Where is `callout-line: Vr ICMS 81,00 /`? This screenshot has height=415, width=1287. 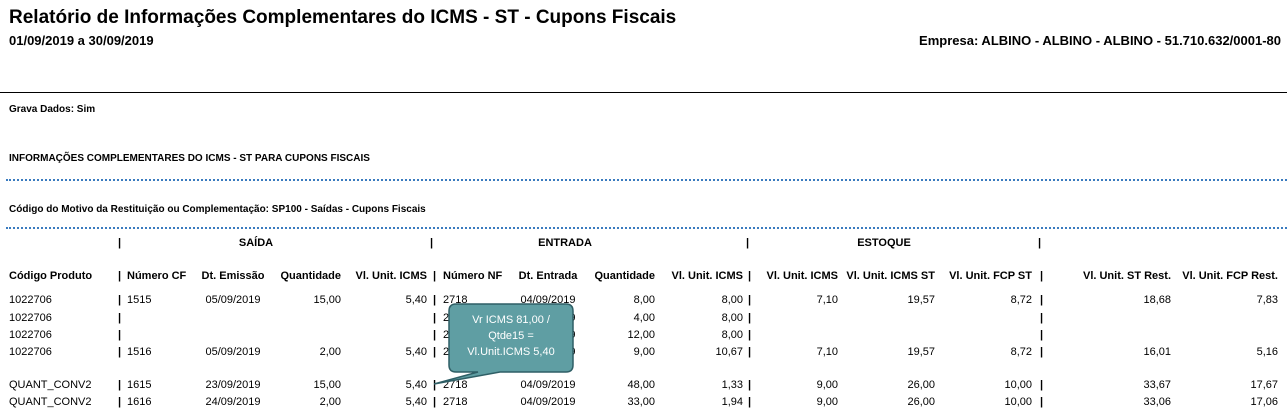
callout-line: Vr ICMS 81,00 / is located at coordinates (511, 320).